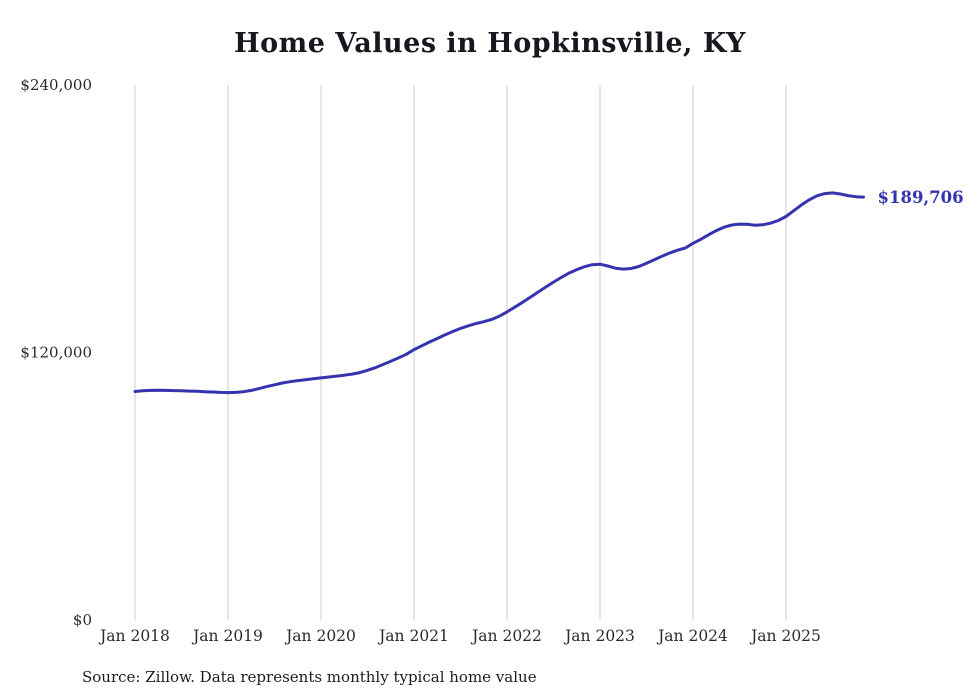 The width and height of the screenshot is (980, 699). I want to click on y-tick-label: $120,000, so click(56, 353).